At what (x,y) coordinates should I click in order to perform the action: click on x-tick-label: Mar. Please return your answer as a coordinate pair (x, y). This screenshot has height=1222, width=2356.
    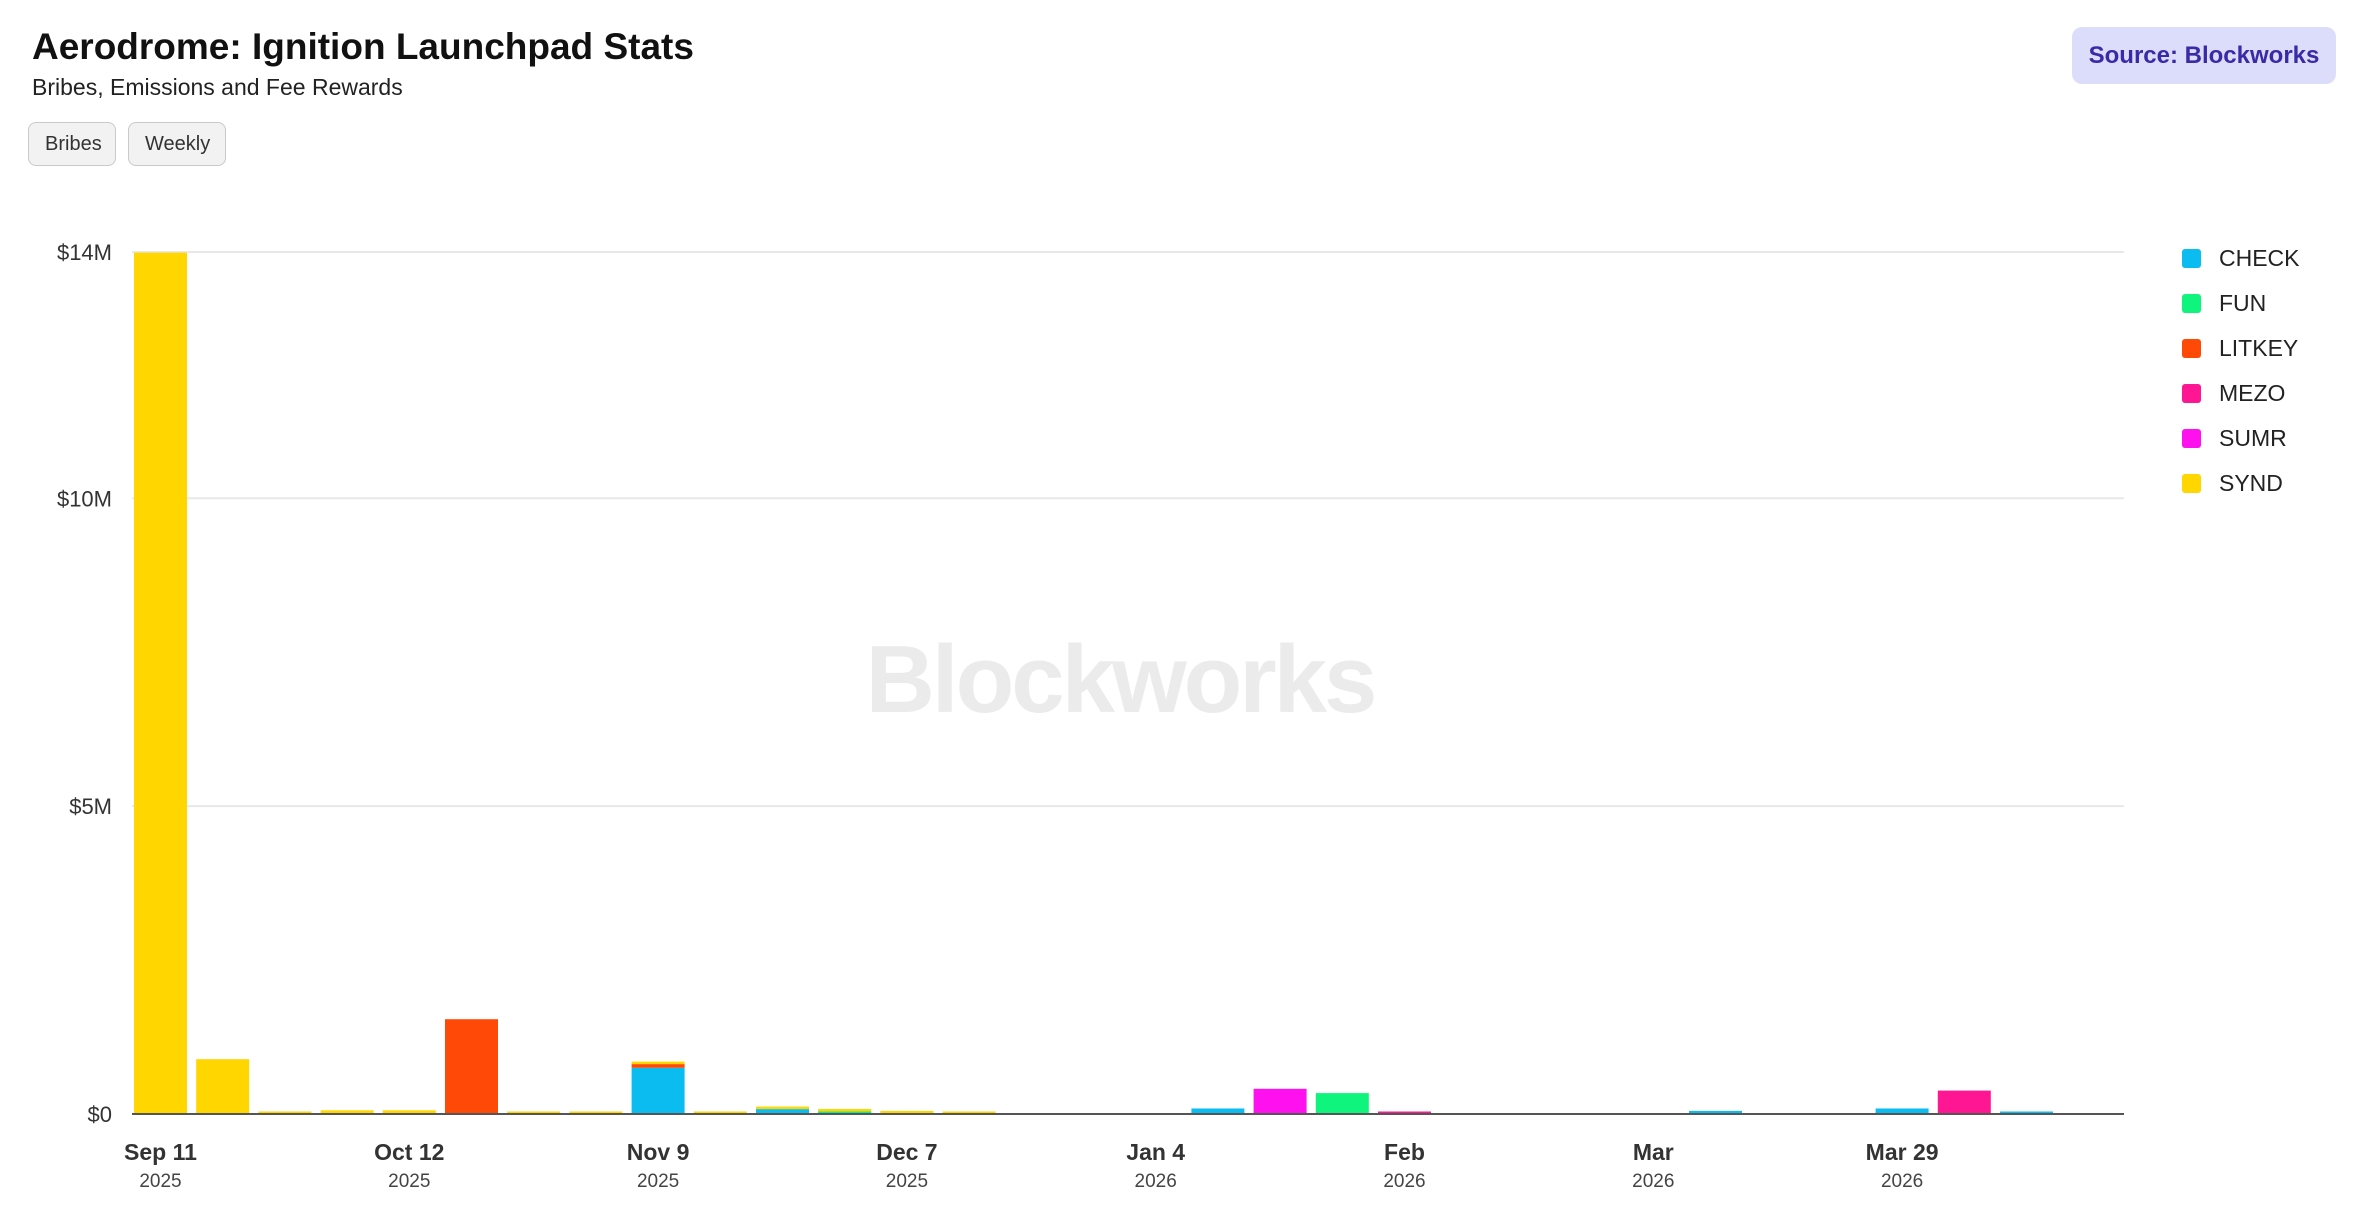
    Looking at the image, I should click on (1653, 1152).